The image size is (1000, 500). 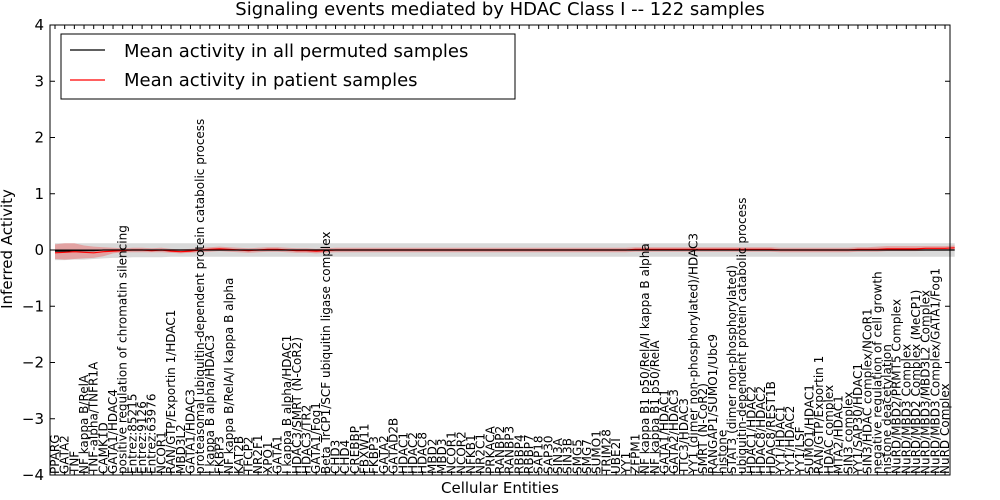 I want to click on category-label: NFKB1, so click(x=471, y=454).